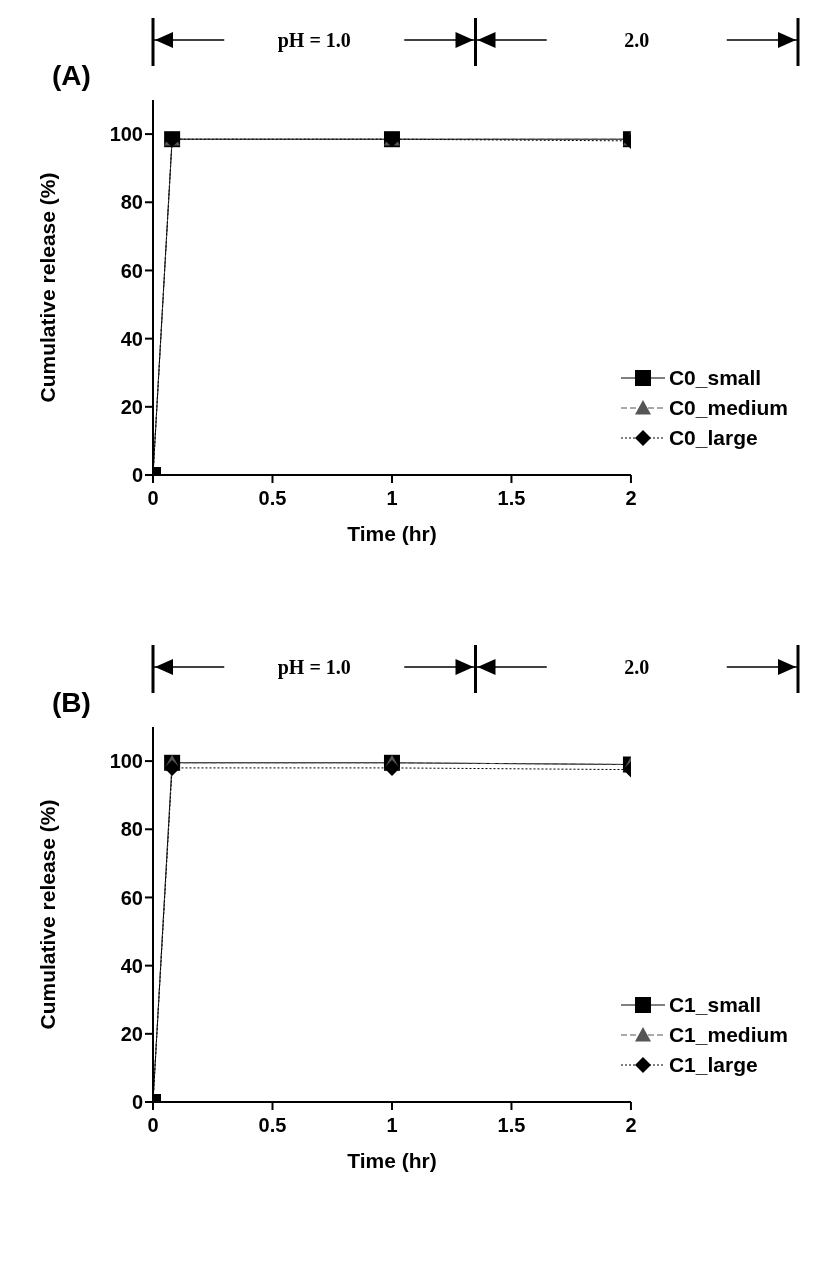  I want to click on legend-label: C1_medium, so click(728, 1035).